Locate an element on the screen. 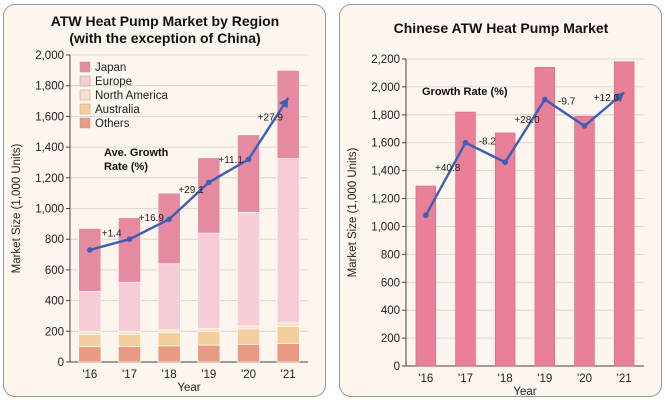 The height and width of the screenshot is (403, 665). growth-rate-label: +16.9 is located at coordinates (152, 218).